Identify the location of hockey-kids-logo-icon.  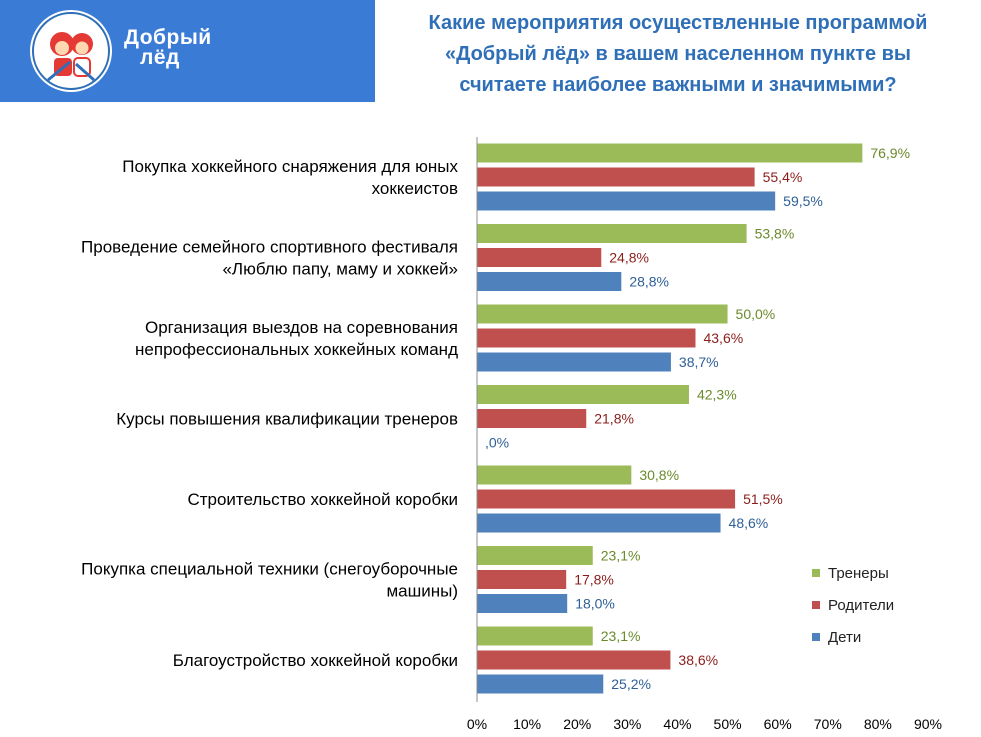
(71, 51).